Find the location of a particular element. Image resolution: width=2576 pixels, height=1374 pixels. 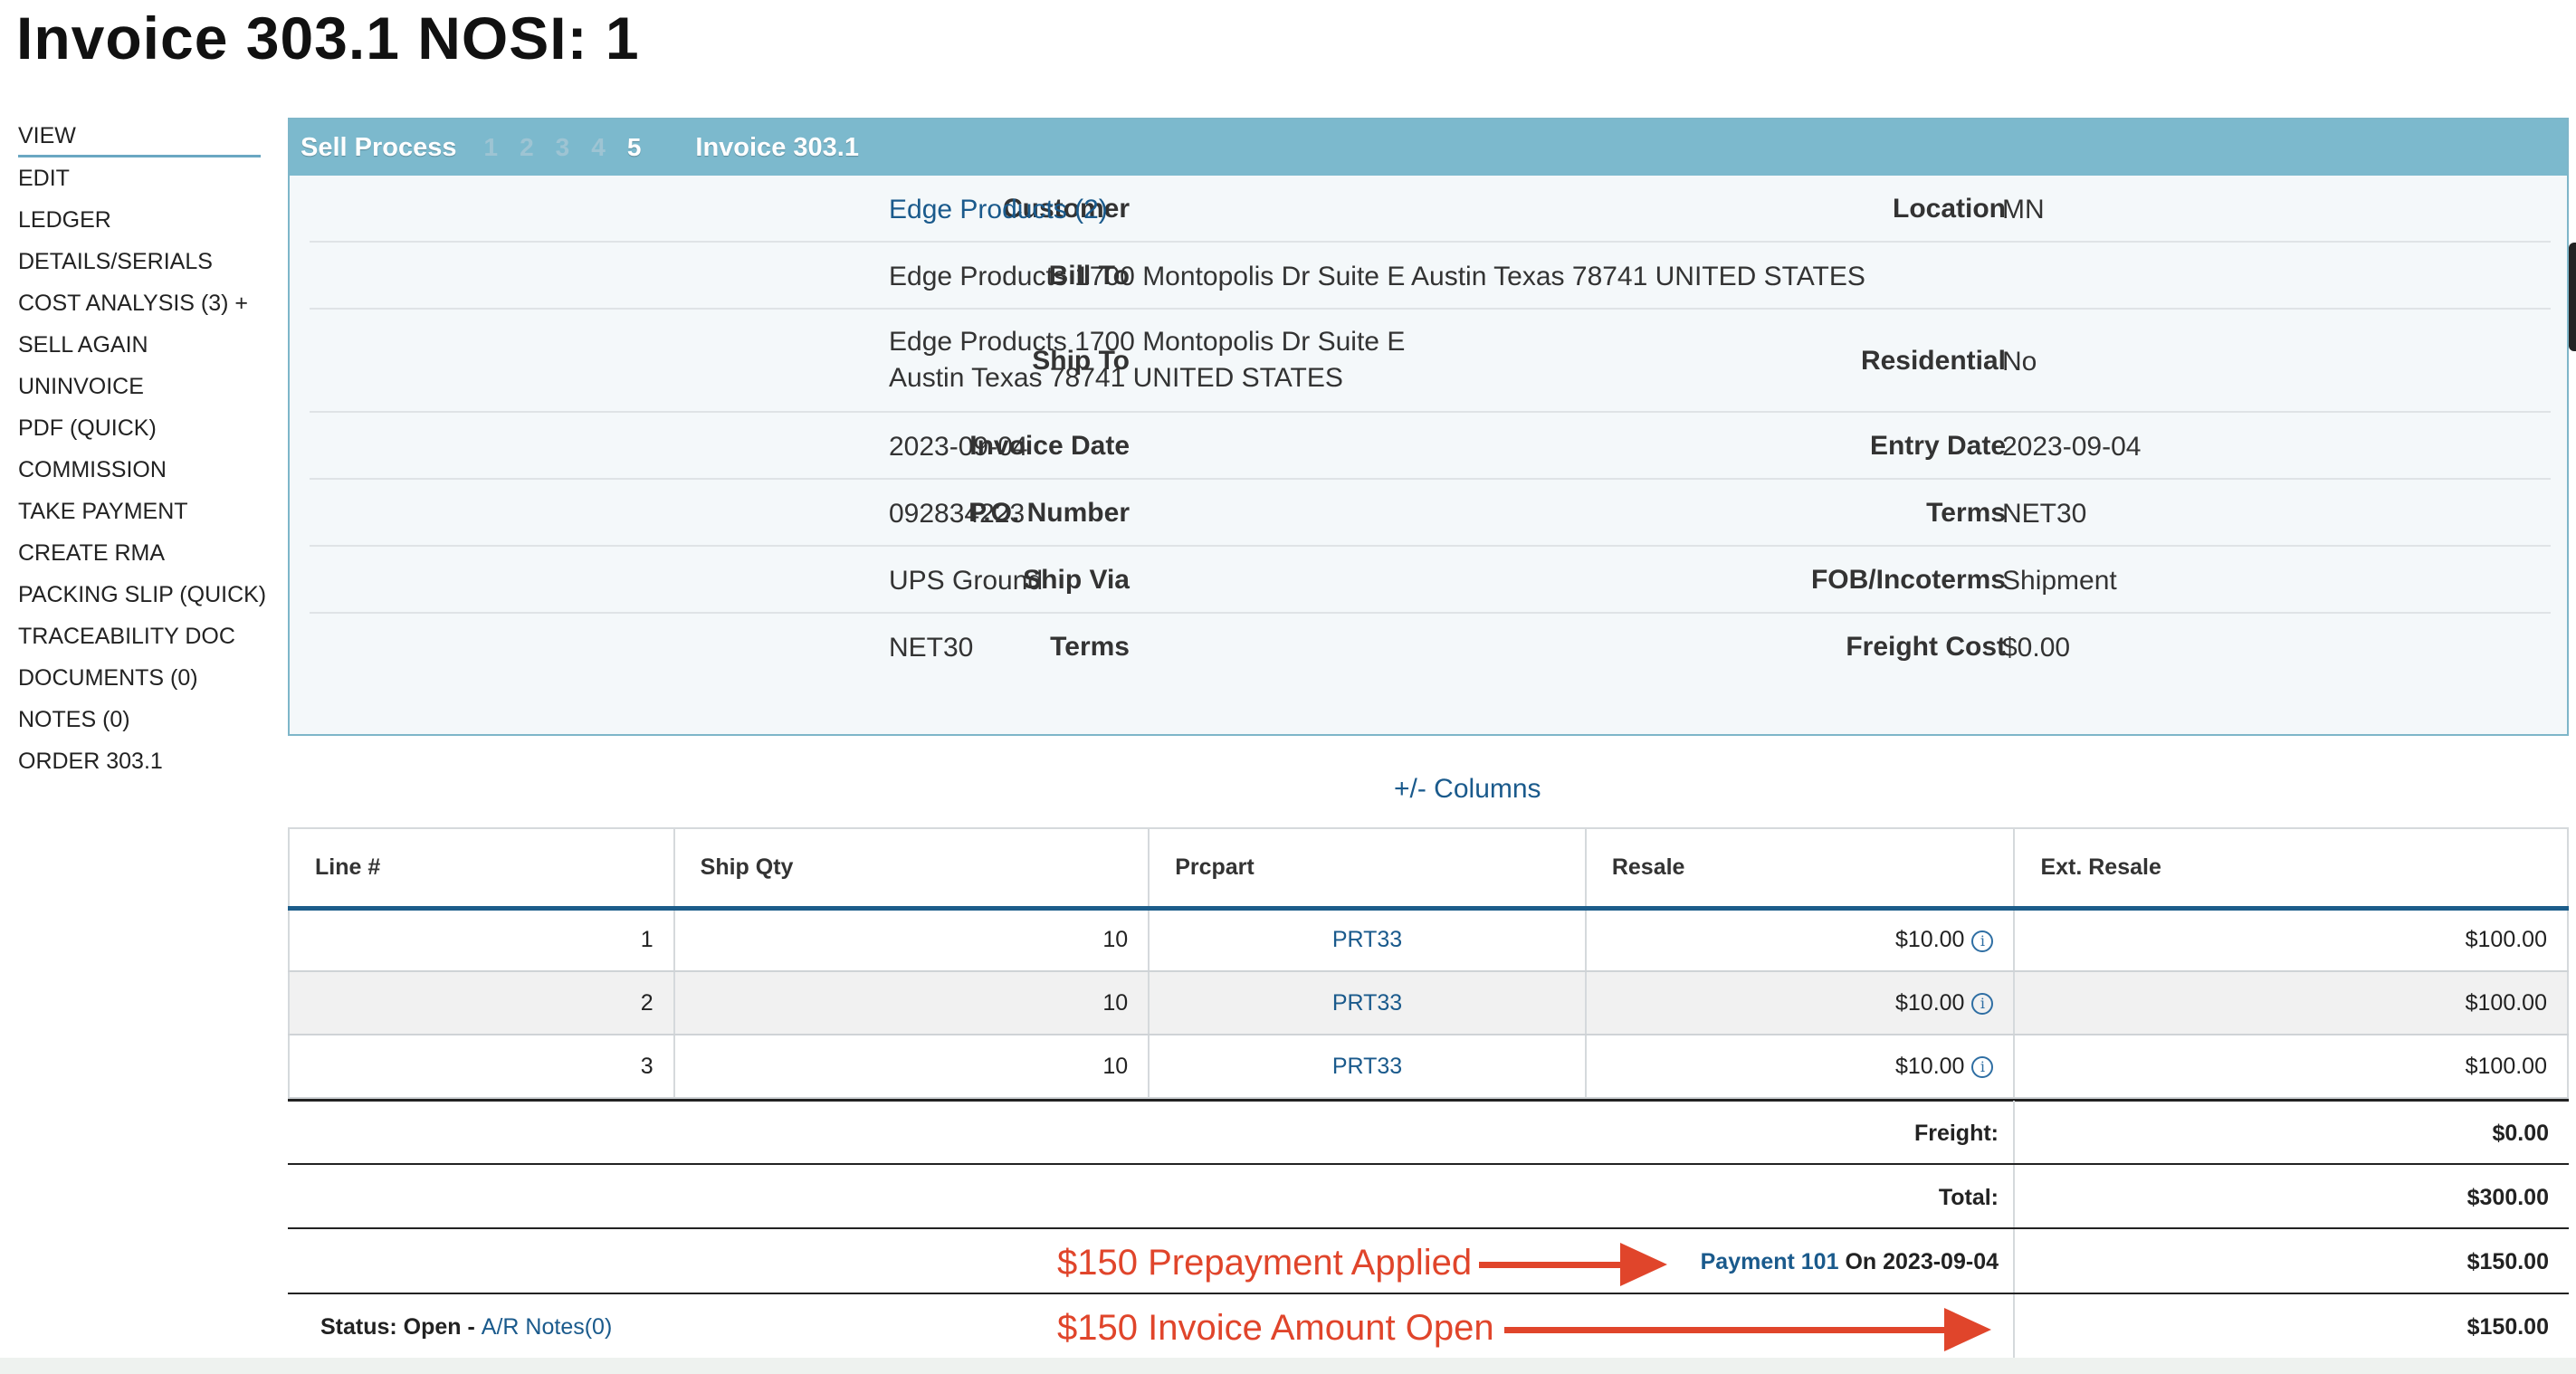

page-title: Invoice 303.1 NOSI: 1 is located at coordinates (328, 38).